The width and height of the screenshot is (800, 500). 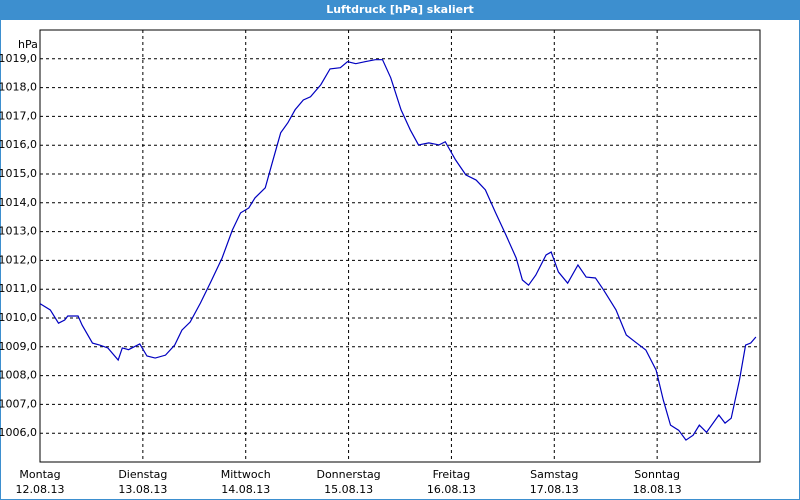 What do you see at coordinates (40, 489) in the screenshot?
I see `x-tick-date: 12.08.13` at bounding box center [40, 489].